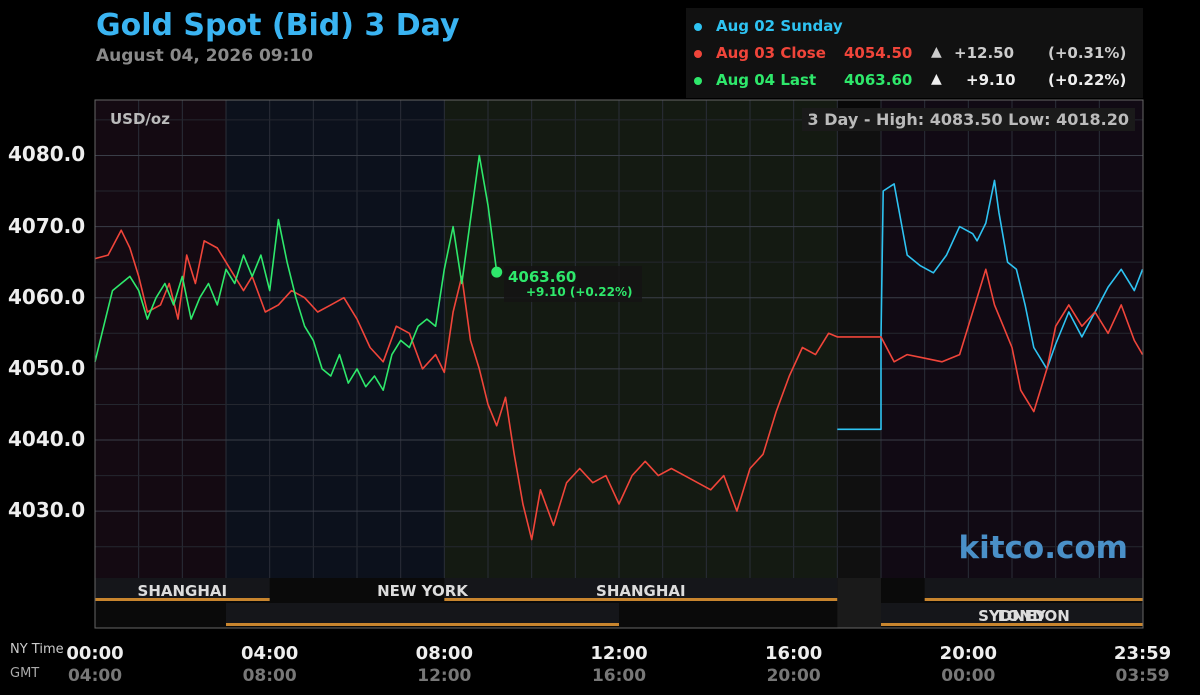 The image size is (1200, 695). I want to click on x-tick-label-gmt: 03:59, so click(1142, 676).